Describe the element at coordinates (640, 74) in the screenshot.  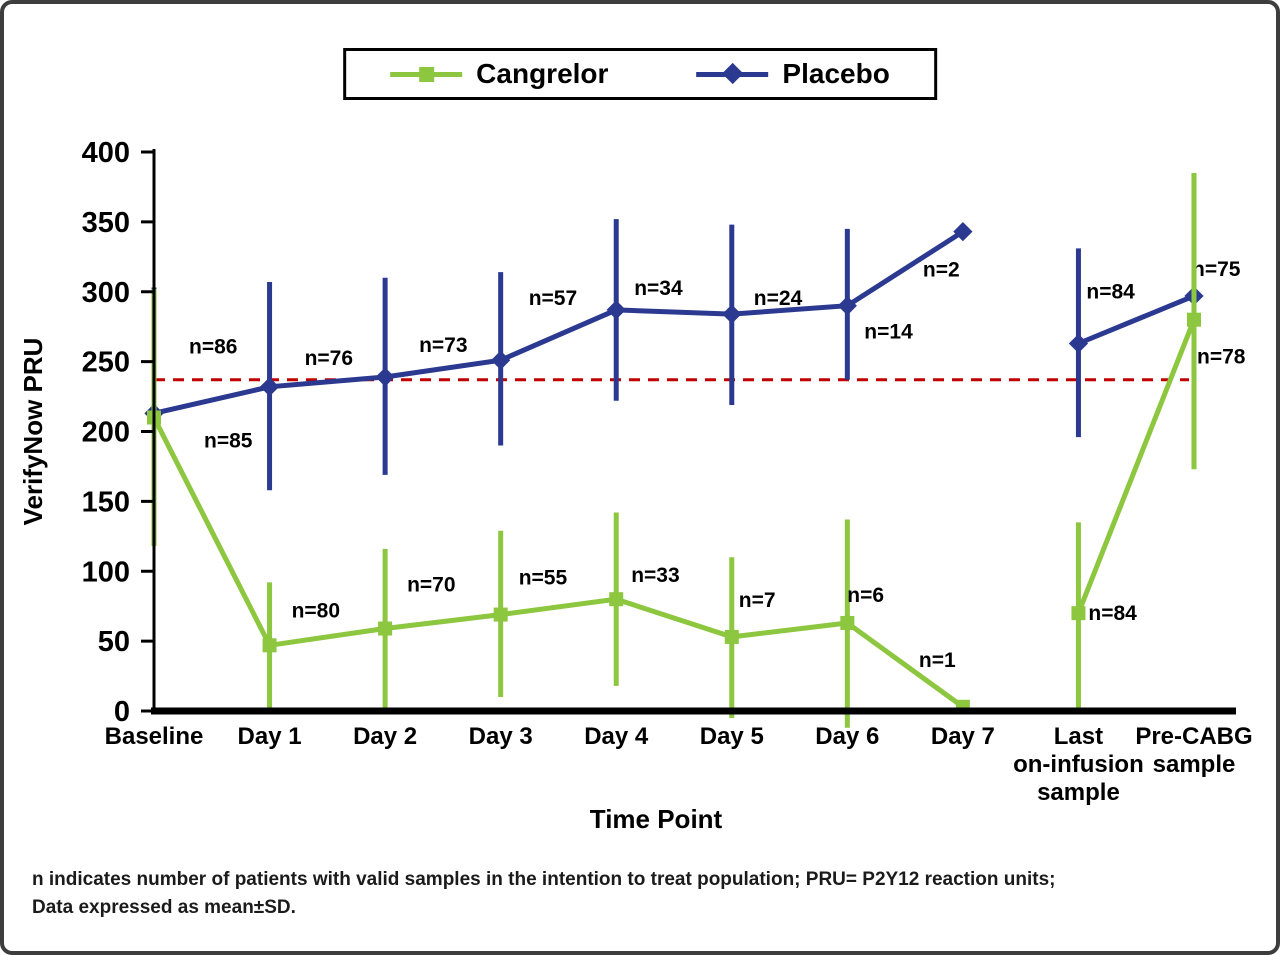
I see `legend: Cangrelor Placebo` at that location.